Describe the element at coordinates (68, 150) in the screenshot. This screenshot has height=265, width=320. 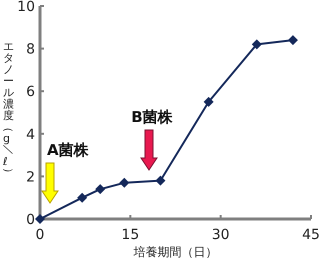
I see `annotation: A菌株` at that location.